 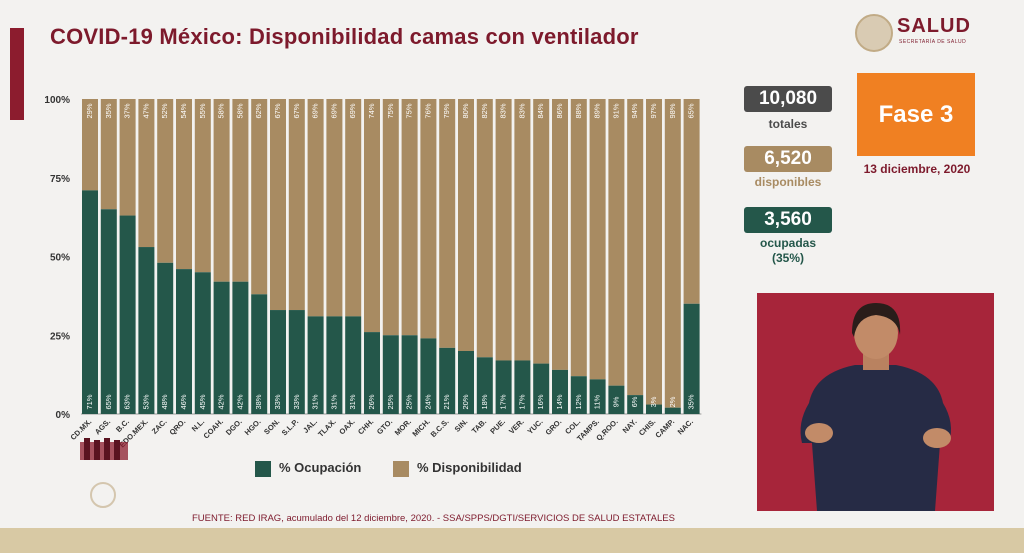 I want to click on label-availability: 83%, so click(x=503, y=110).